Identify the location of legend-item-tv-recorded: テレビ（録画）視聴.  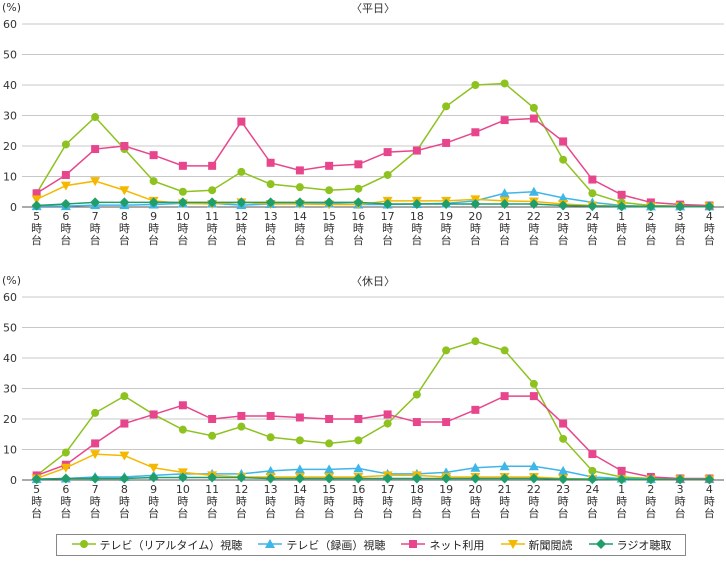
(321, 545).